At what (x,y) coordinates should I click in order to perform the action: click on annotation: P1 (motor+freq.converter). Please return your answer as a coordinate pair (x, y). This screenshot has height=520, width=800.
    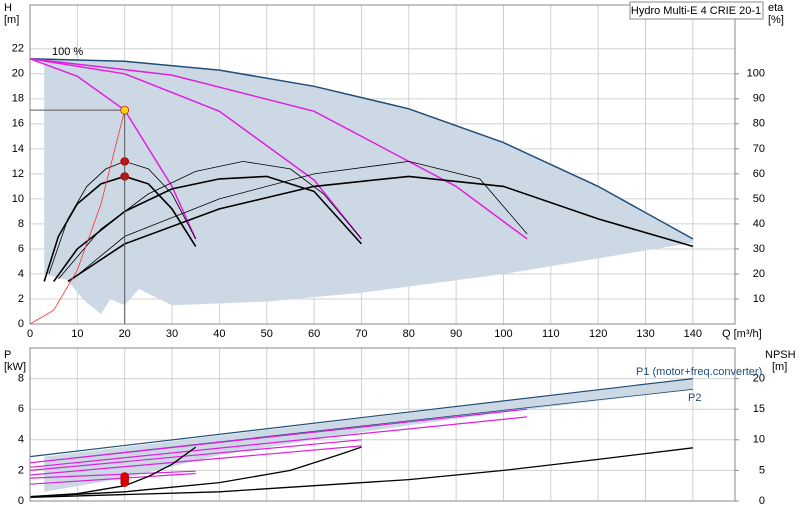
    Looking at the image, I should click on (699, 372).